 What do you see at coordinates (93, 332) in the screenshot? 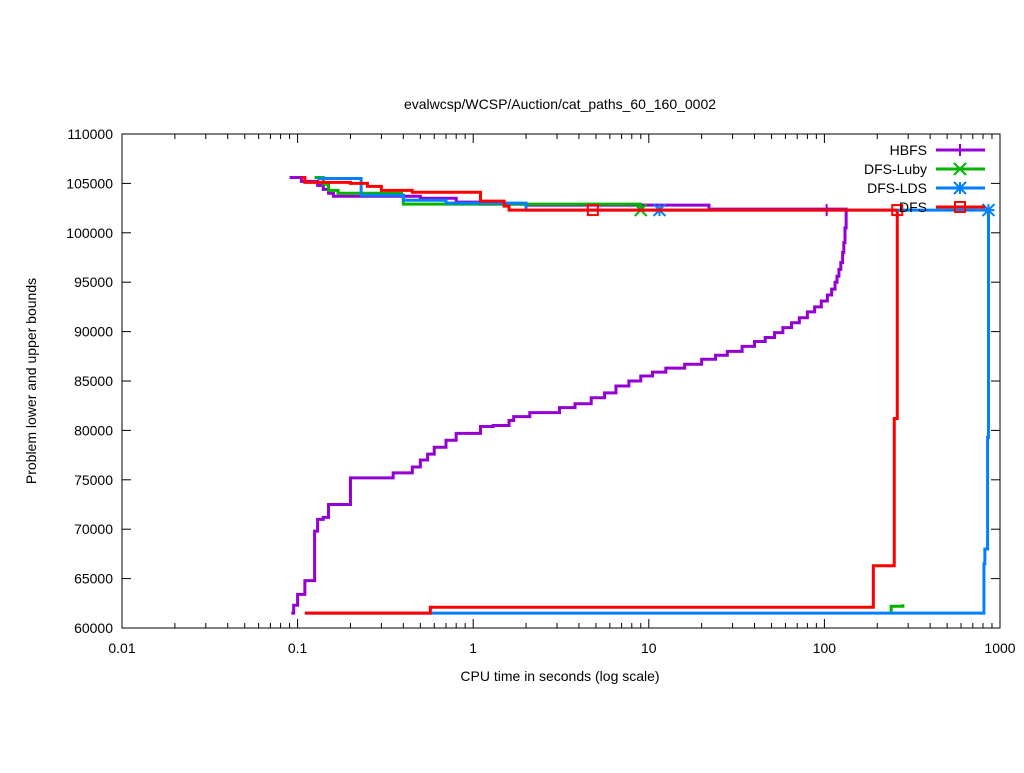
I see `y-tick-label: 90000` at bounding box center [93, 332].